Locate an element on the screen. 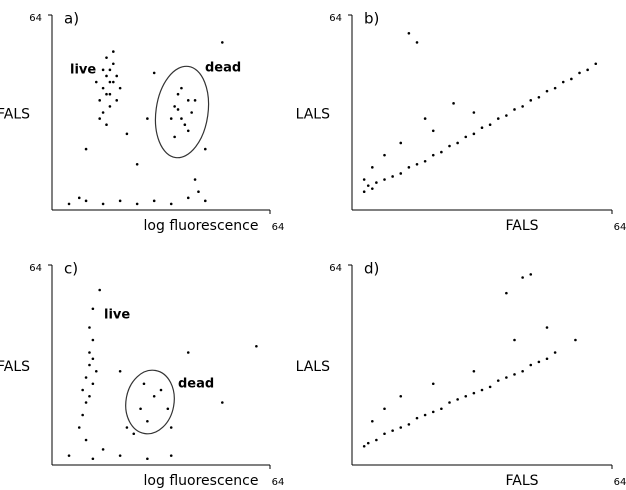 The image size is (626, 490). x-axis-label: FALS is located at coordinates (521, 481).